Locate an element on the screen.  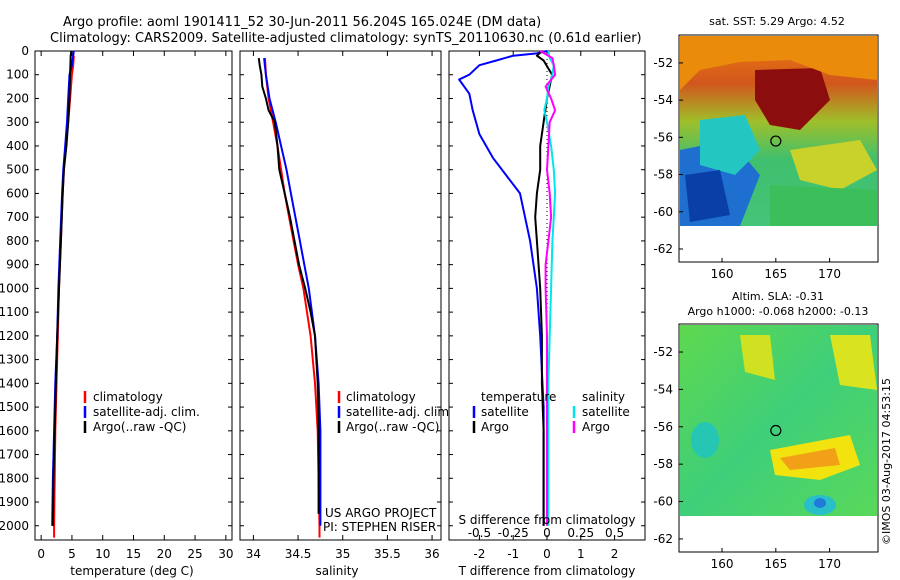
x-tick-label: 35.5 is located at coordinates (387, 554).